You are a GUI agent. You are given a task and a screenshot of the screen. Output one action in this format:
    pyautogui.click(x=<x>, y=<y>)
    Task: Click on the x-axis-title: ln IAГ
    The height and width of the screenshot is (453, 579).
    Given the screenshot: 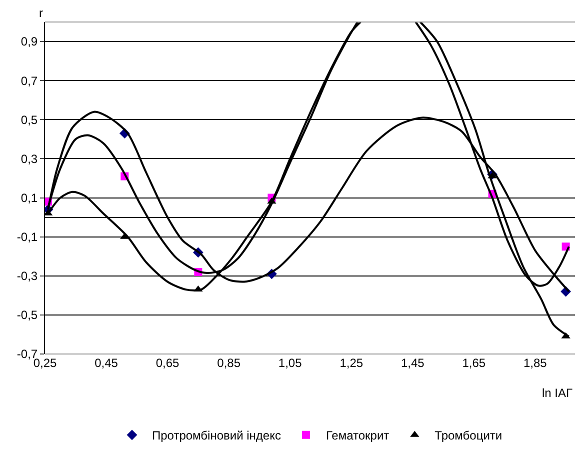 What is the action you would take?
    pyautogui.click(x=558, y=393)
    